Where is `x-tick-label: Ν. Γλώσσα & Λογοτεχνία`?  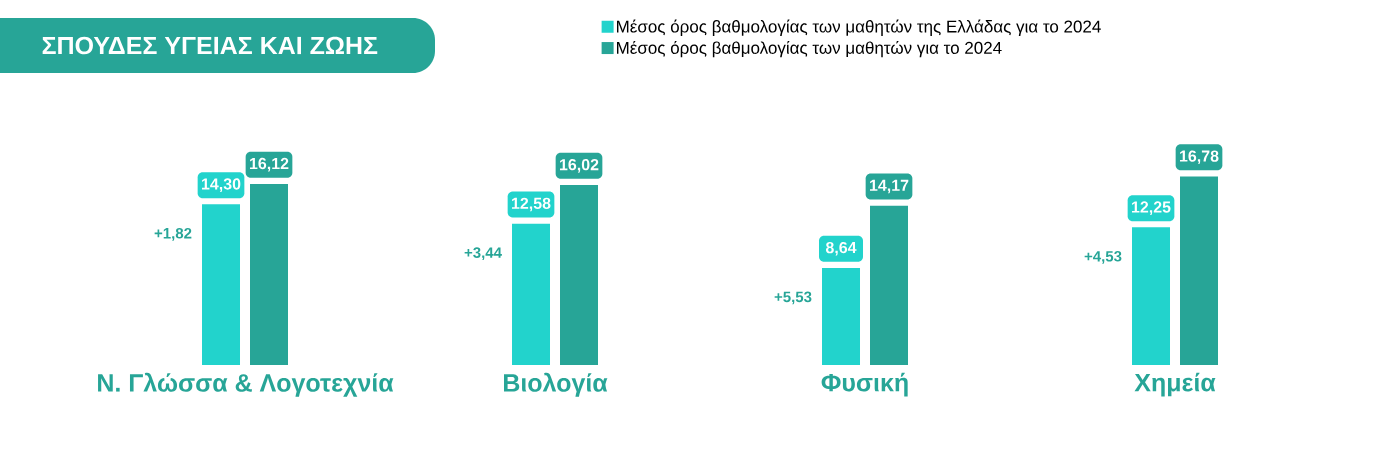
x-tick-label: Ν. Γλώσσα & Λογοτεχνία is located at coordinates (246, 384).